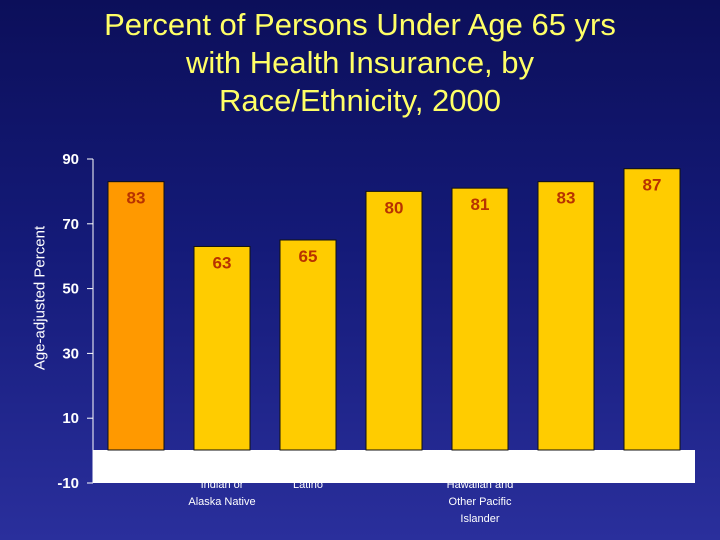 The width and height of the screenshot is (720, 540). What do you see at coordinates (360, 100) in the screenshot?
I see `chart-title-line: Race/Ethnicity, 2000` at bounding box center [360, 100].